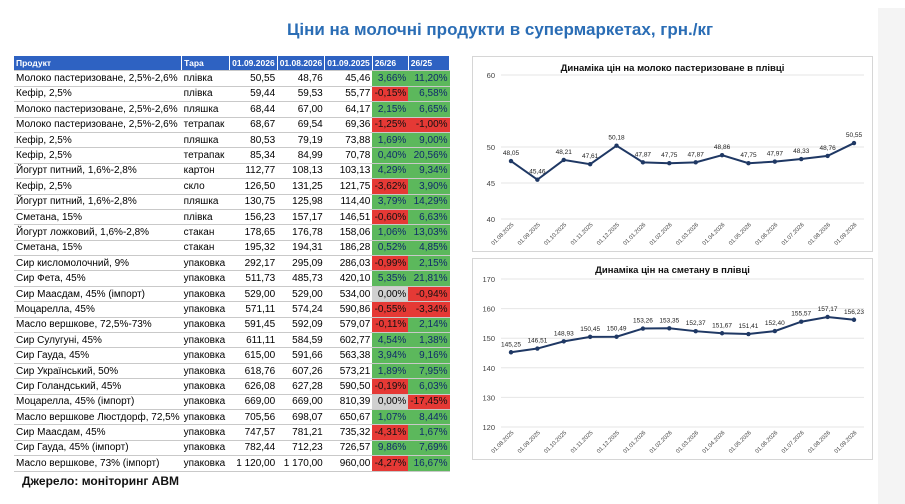  I want to click on table-cell: 2,14%, so click(429, 325).